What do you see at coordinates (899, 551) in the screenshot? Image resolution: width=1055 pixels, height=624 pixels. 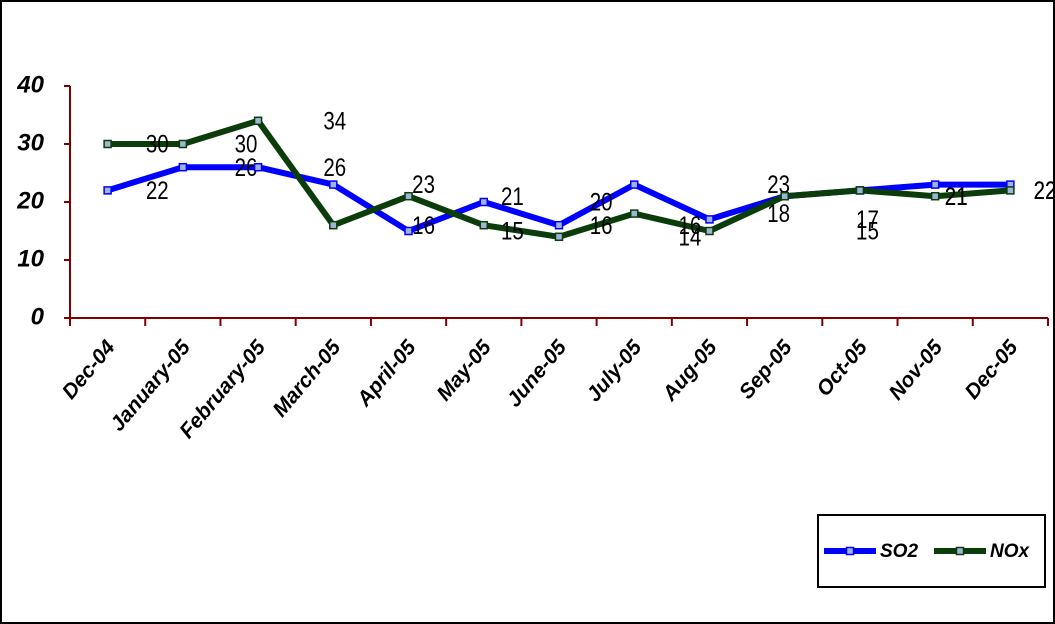 I see `legend-label: SO2` at bounding box center [899, 551].